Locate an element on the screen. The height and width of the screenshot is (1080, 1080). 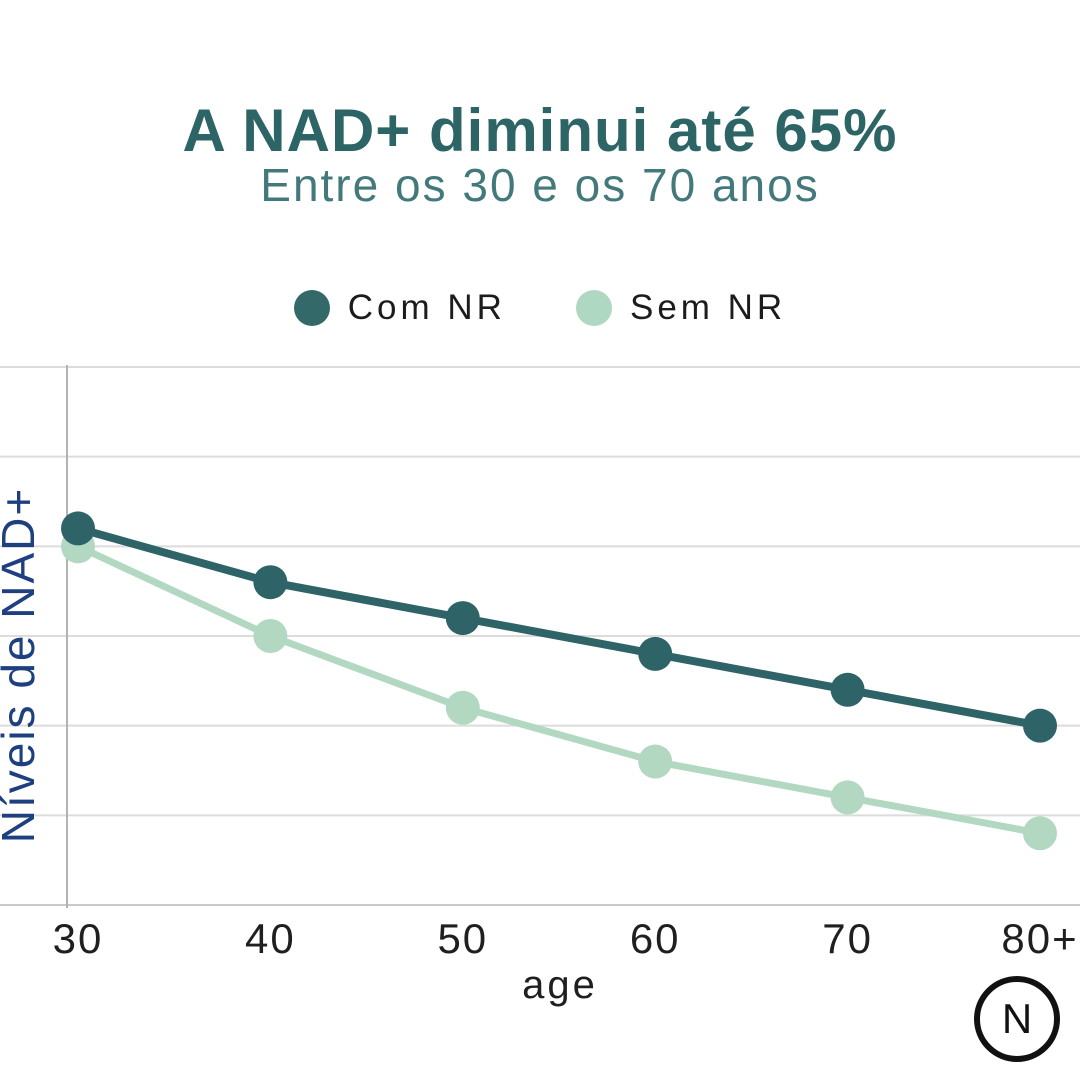
x-tick-label-40: 40 is located at coordinates (270, 938).